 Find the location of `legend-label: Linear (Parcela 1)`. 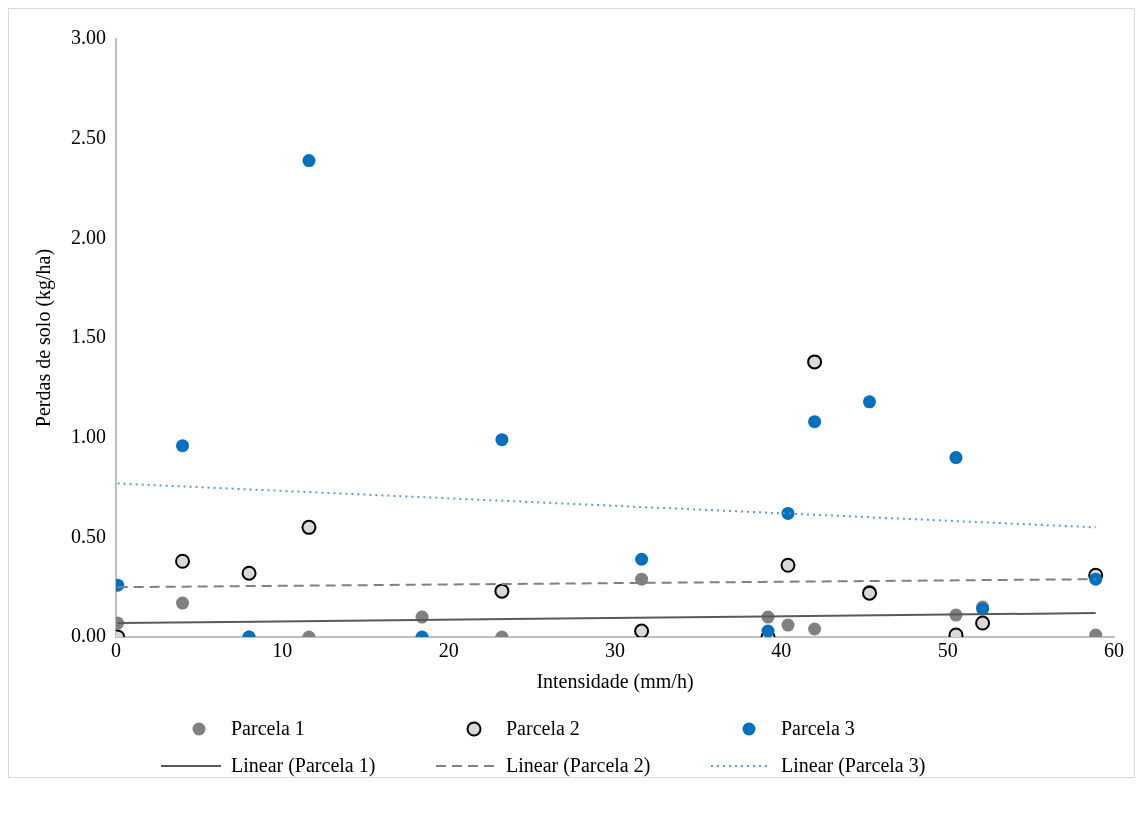

legend-label: Linear (Parcela 1) is located at coordinates (303, 765).